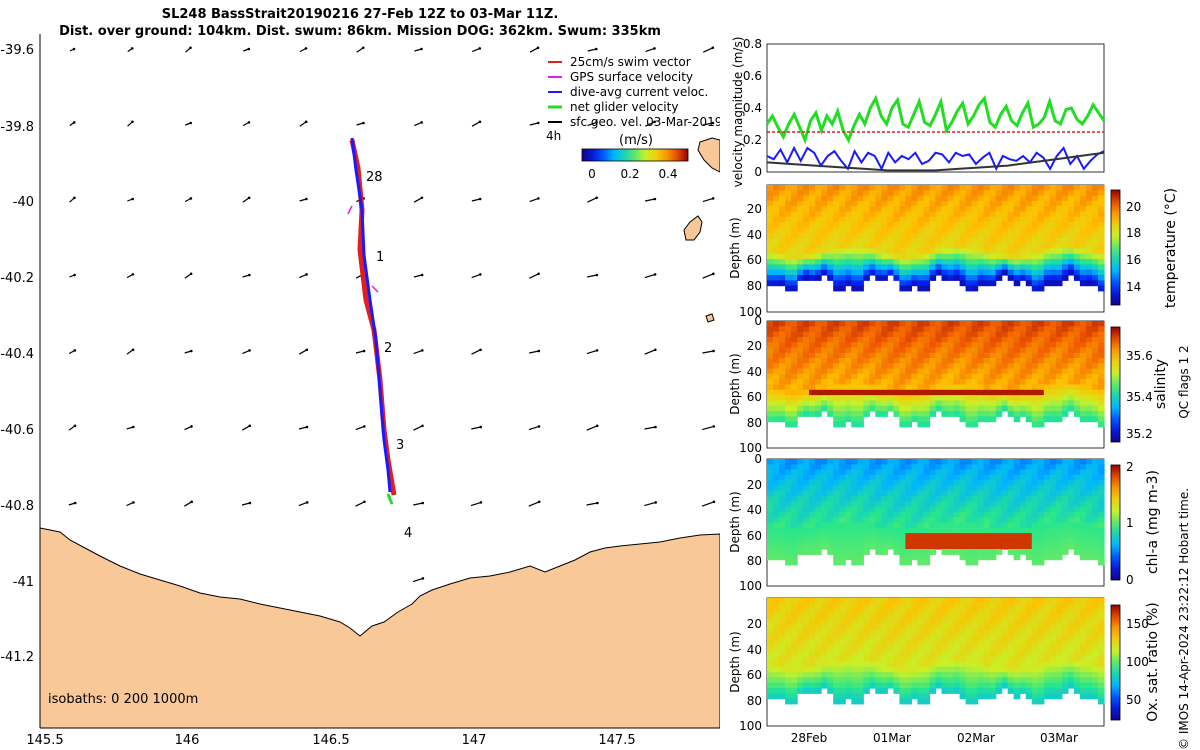 This screenshot has height=750, width=1200. I want to click on day-labels: 28 1 2 3 4, so click(389, 355).